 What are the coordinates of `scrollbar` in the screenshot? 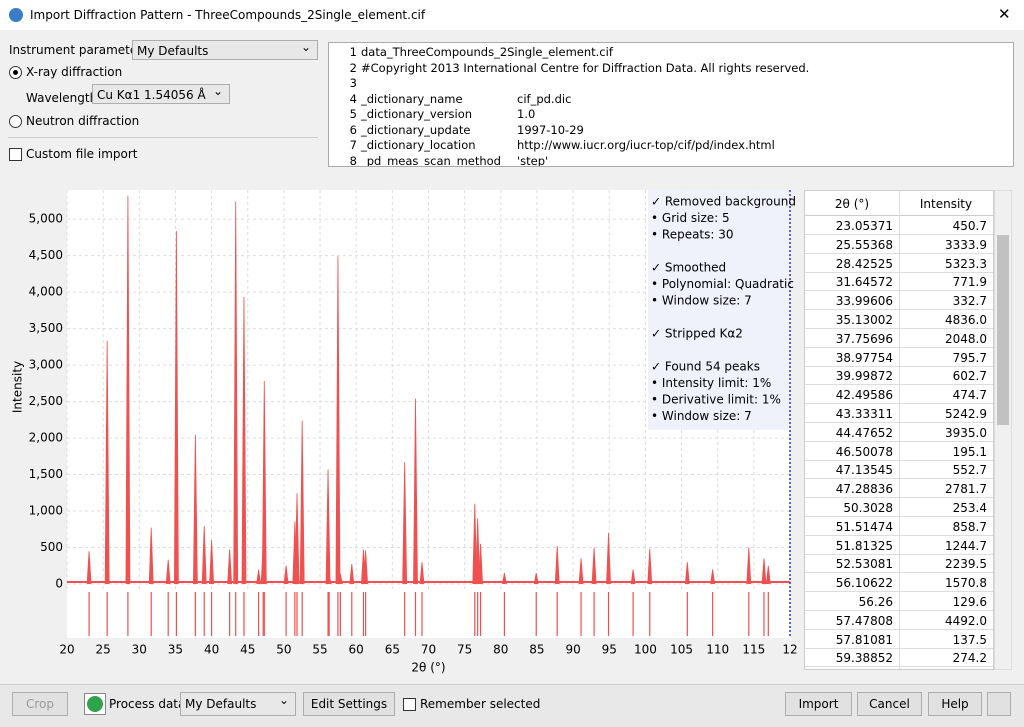 It's located at (1003, 430).